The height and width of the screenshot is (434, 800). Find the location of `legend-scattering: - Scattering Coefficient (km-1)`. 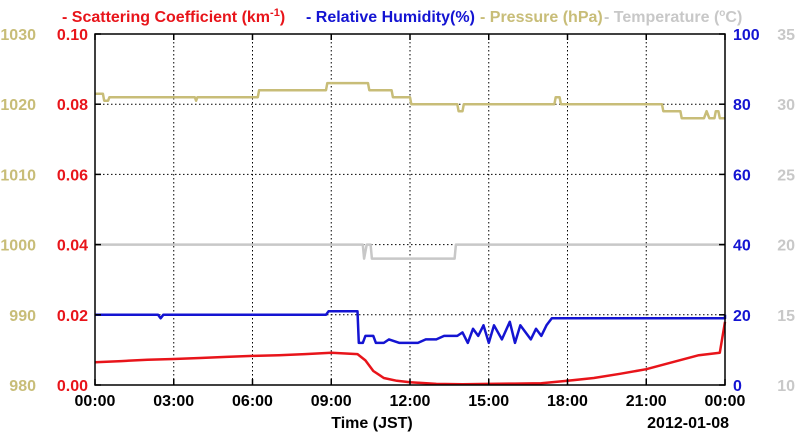

legend-scattering: - Scattering Coefficient (km-1) is located at coordinates (173, 16).